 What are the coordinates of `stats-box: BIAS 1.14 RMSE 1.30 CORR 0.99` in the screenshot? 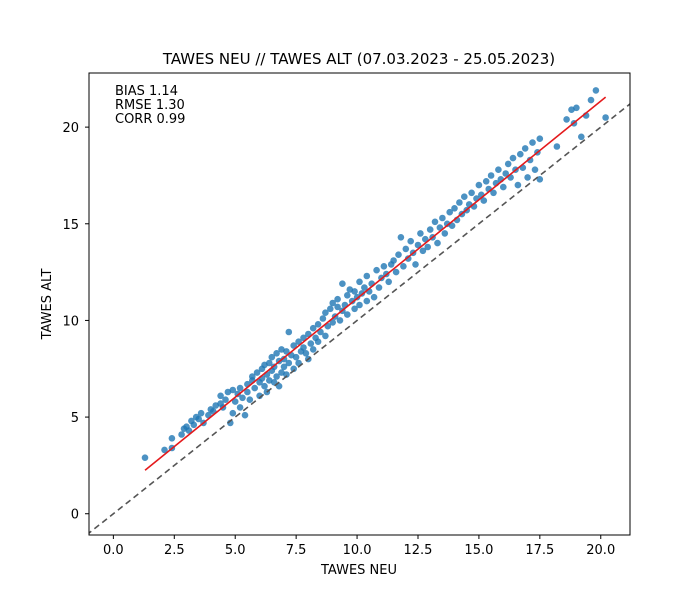 It's located at (150, 105).